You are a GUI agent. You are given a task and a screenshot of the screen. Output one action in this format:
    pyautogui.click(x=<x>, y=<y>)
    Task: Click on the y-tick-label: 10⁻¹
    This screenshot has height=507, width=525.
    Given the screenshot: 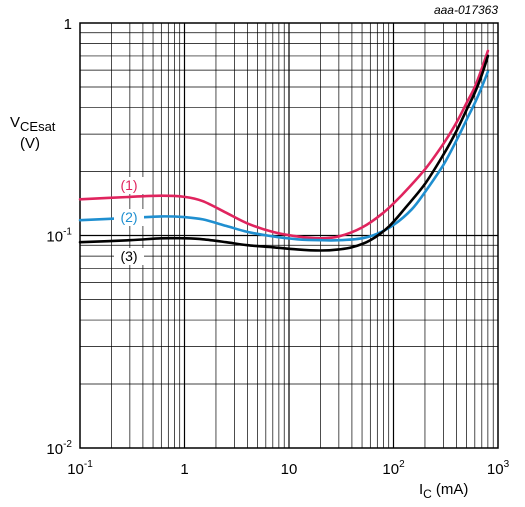 What is the action you would take?
    pyautogui.click(x=59, y=236)
    